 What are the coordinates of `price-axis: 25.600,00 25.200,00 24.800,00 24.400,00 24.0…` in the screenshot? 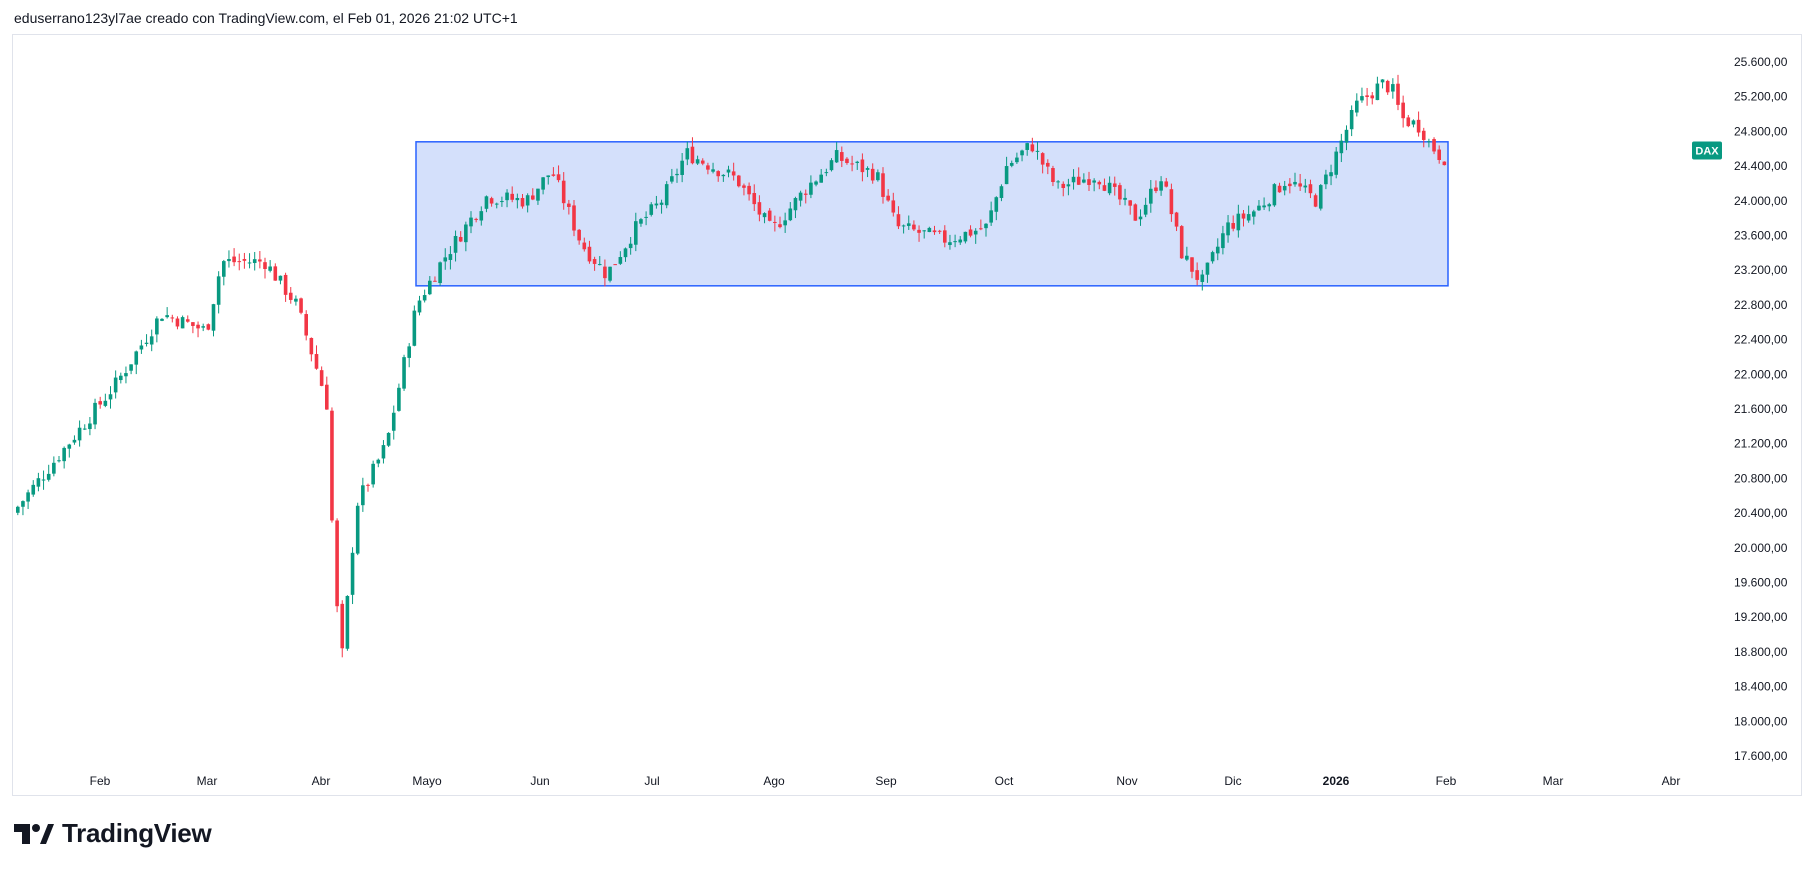 It's located at (1761, 409).